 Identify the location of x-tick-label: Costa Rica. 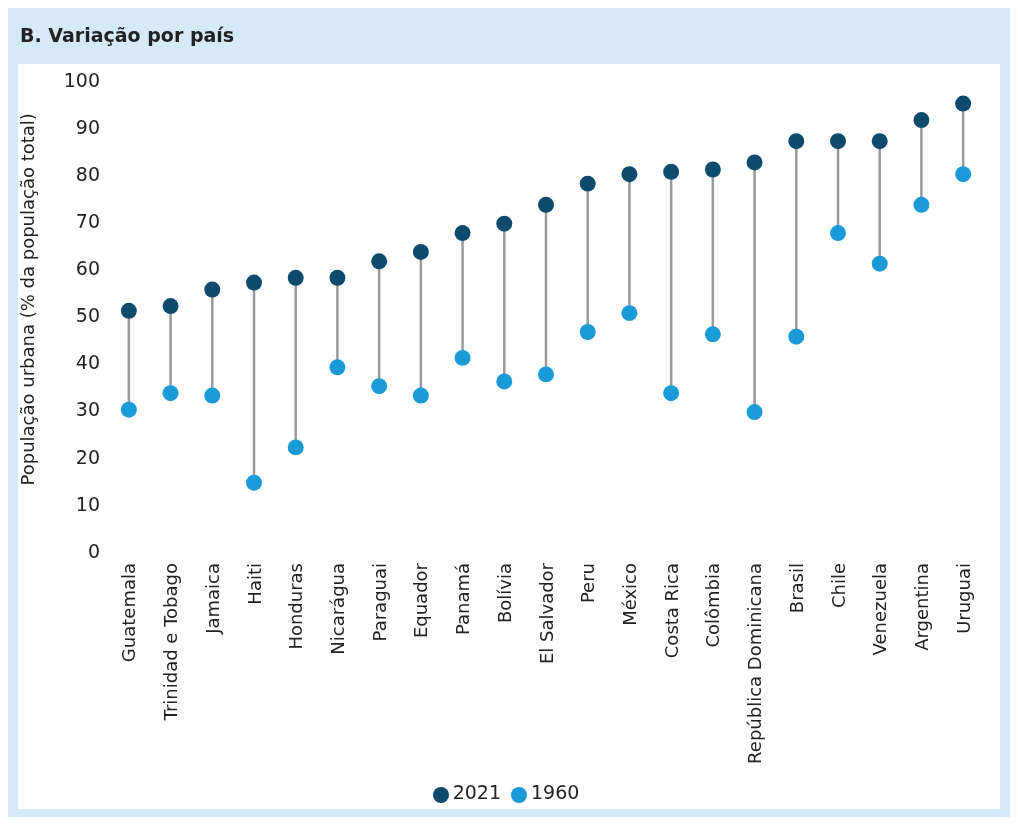
(671, 611).